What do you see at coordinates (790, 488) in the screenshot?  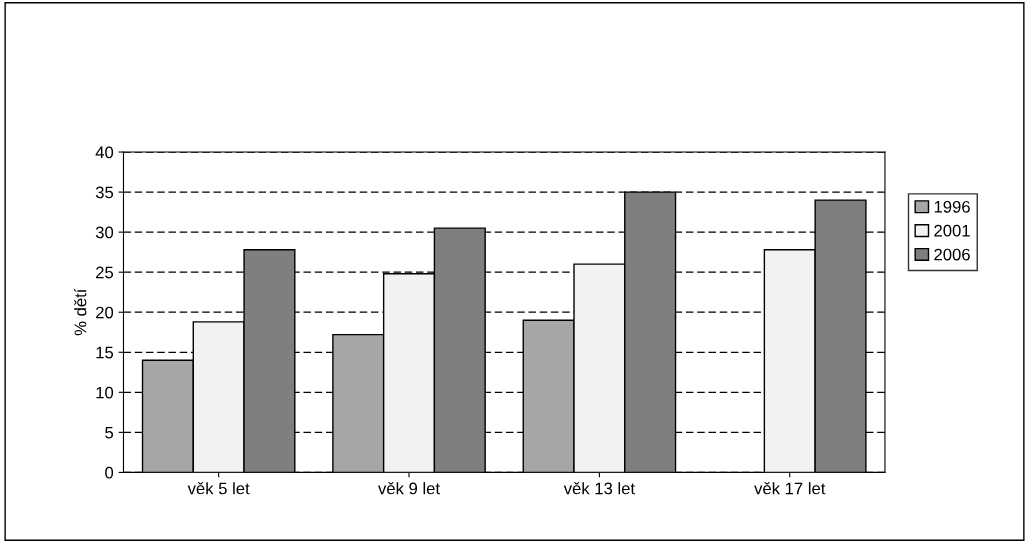 I see `x-tick-label: věk 17 let` at bounding box center [790, 488].